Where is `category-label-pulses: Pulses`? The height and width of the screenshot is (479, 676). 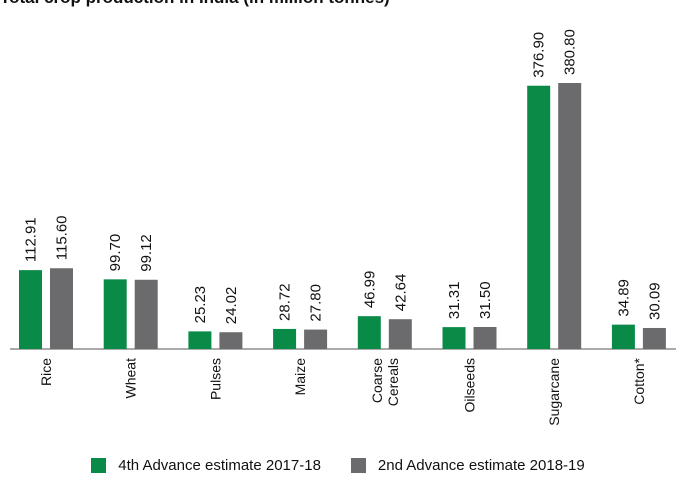
category-label-pulses: Pulses is located at coordinates (215, 379).